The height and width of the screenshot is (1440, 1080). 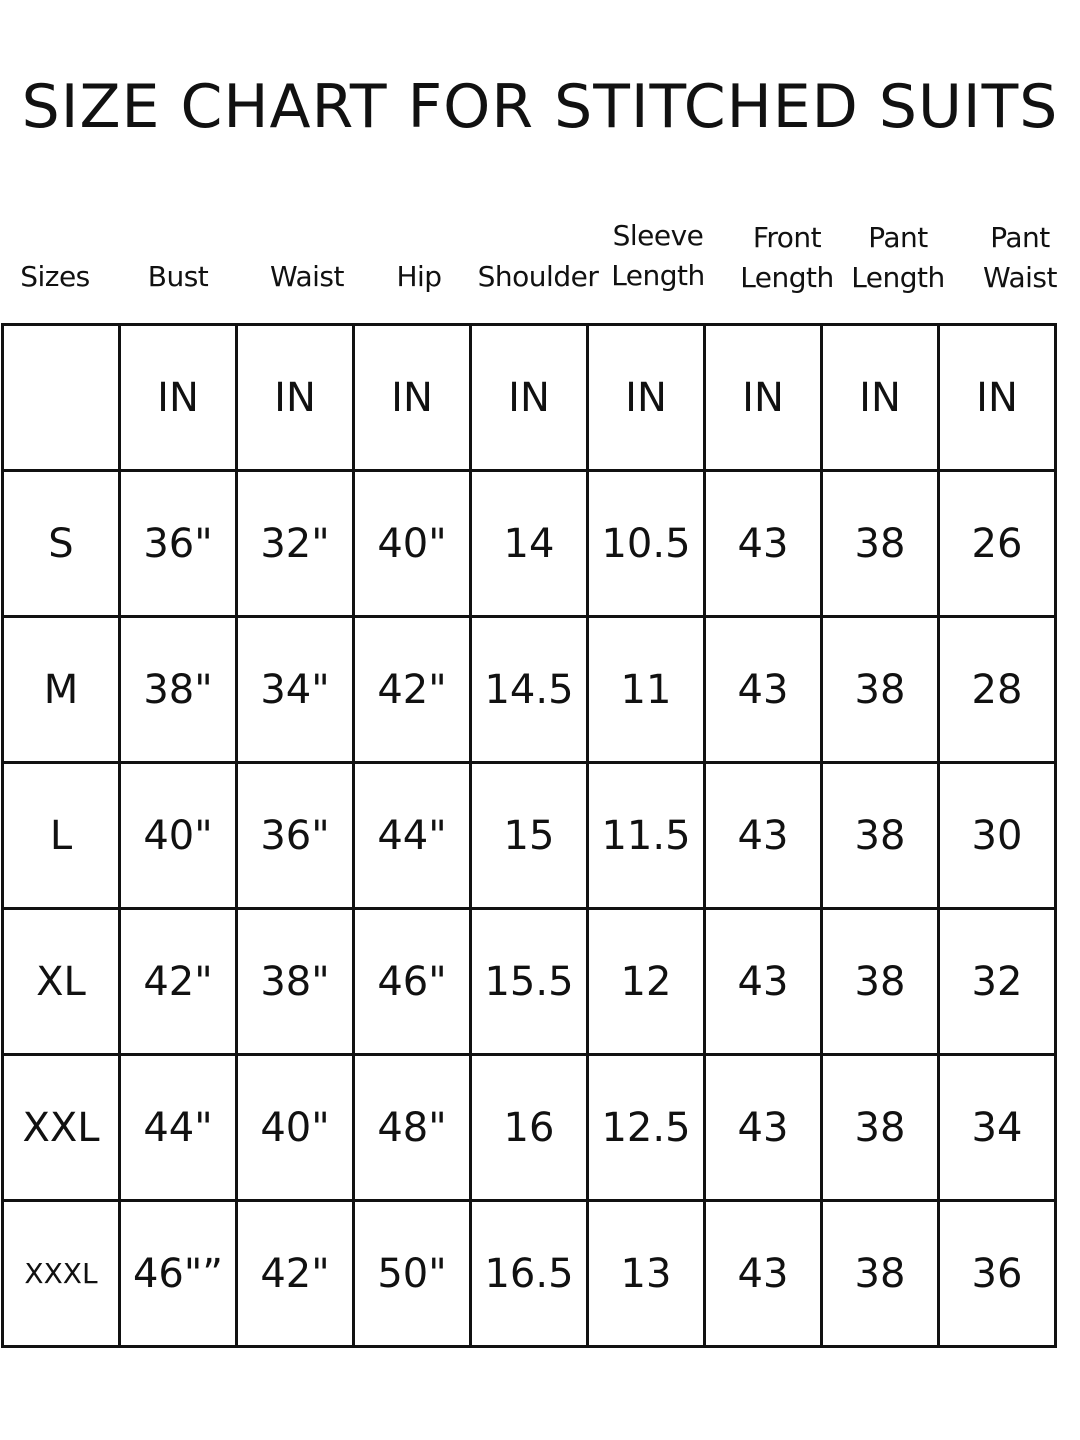 I want to click on table-cell: 16, so click(x=529, y=1127).